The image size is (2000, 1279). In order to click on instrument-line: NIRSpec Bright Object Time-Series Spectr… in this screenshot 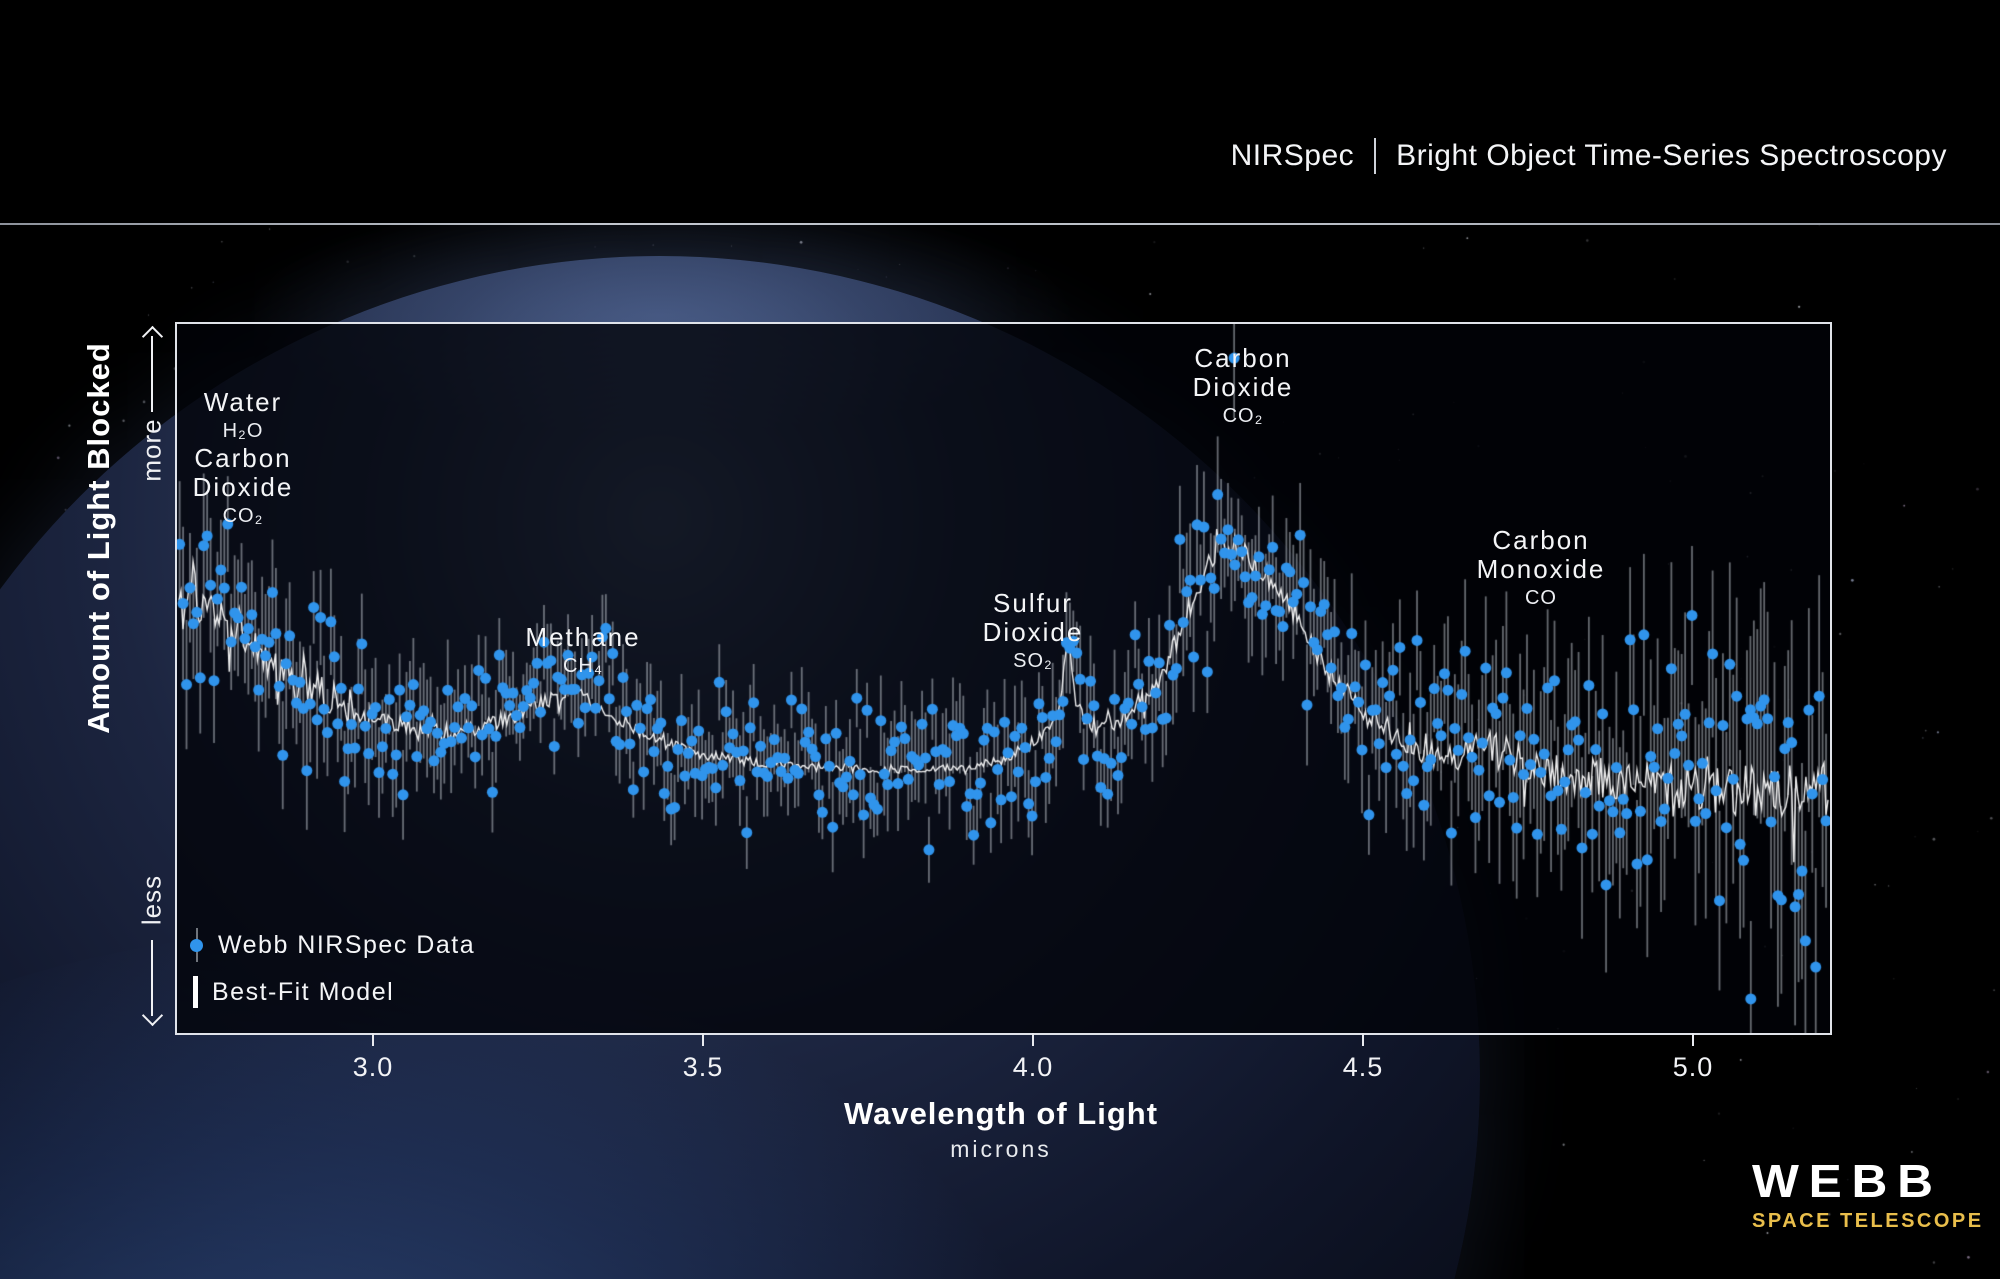, I will do `click(1589, 156)`.